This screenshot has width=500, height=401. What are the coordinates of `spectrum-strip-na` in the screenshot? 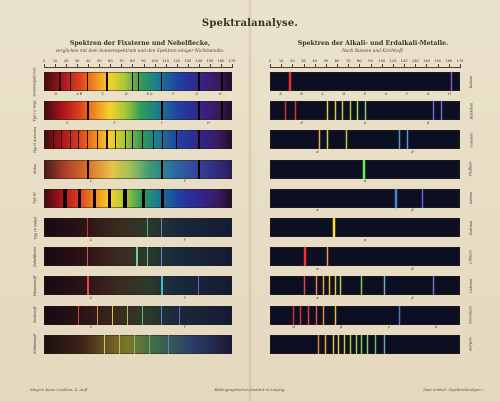 It's located at (365, 227).